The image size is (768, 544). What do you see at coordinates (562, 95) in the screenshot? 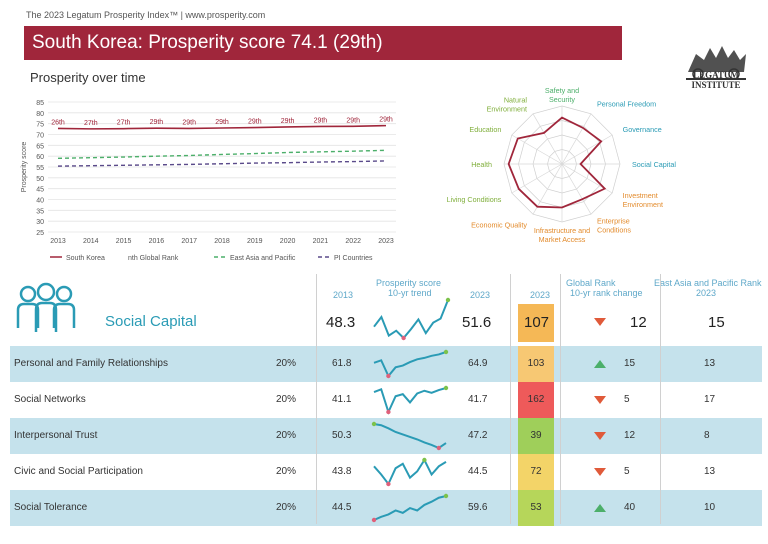
I see `radar-axis-label: Safety and Security` at bounding box center [562, 95].